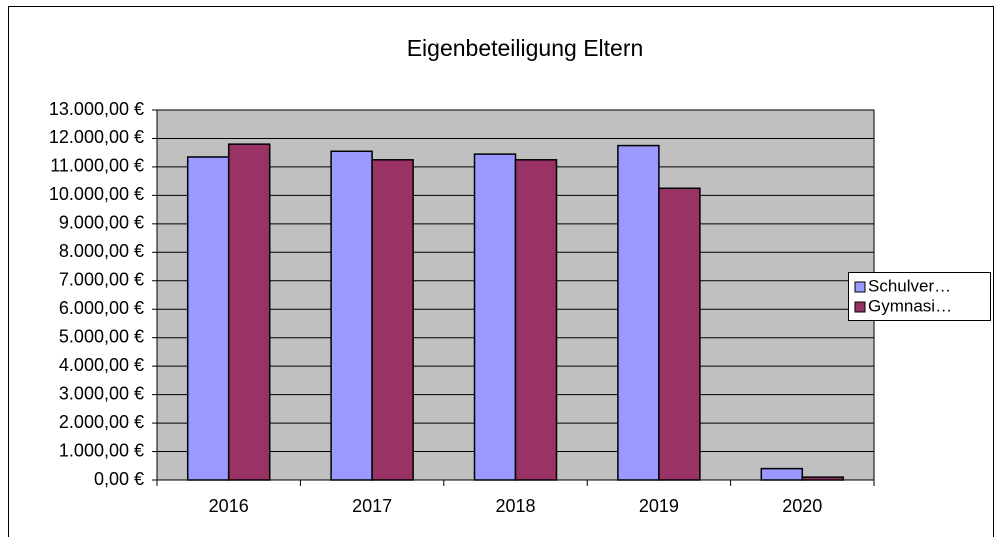 The height and width of the screenshot is (537, 995). I want to click on chart-title: Eigenbeteiligung Eltern, so click(525, 48).